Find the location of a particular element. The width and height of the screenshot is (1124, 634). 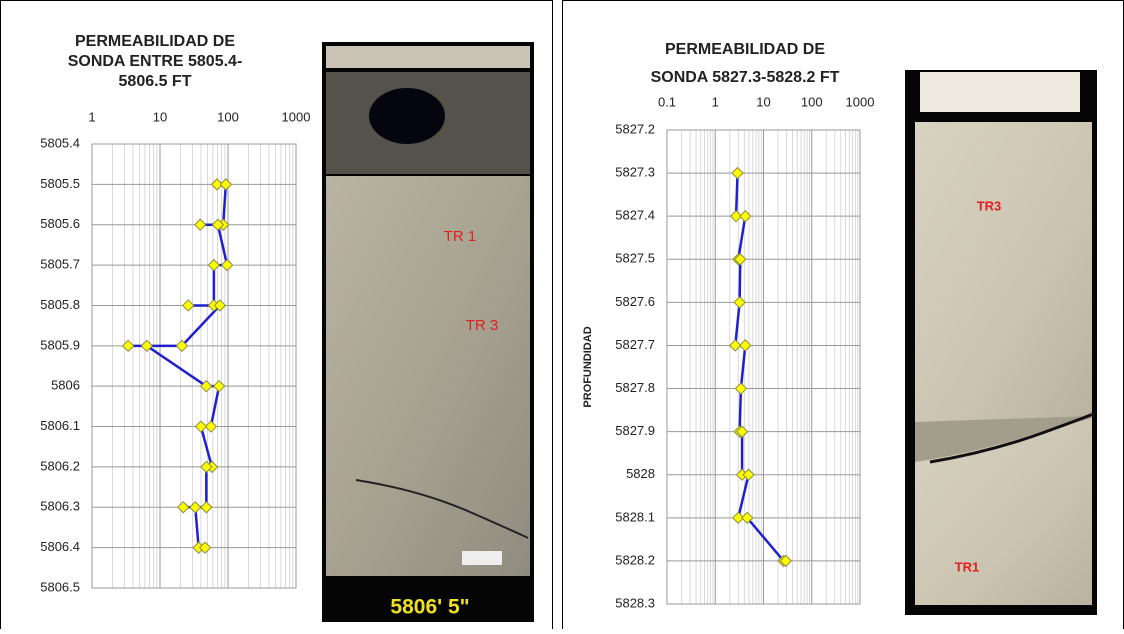

photo-annotation: TR3 is located at coordinates (989, 205).